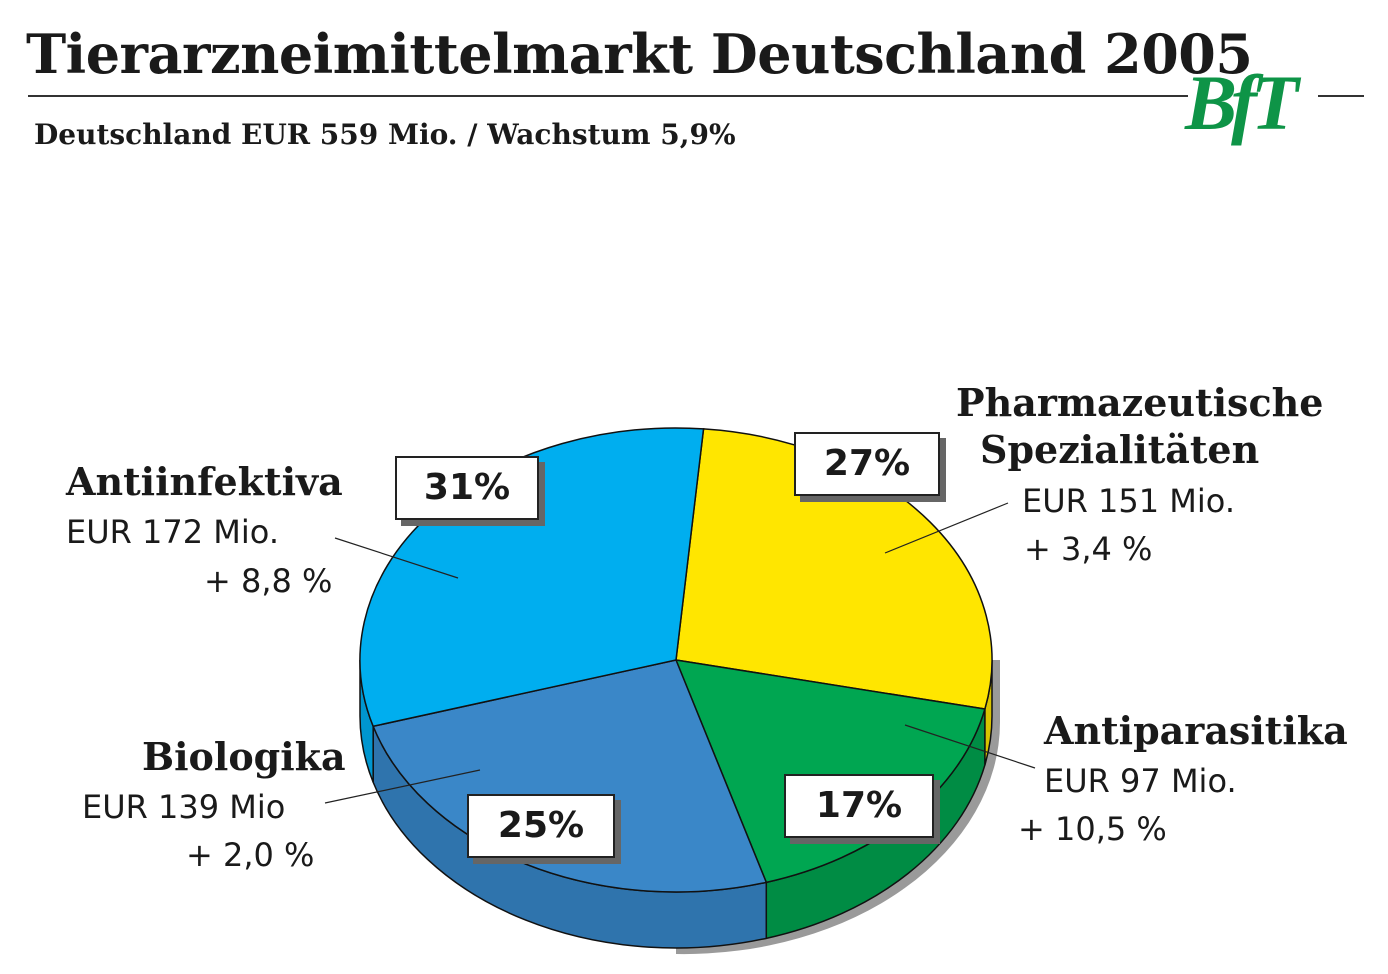 Image resolution: width=1388 pixels, height=974 pixels. I want to click on legend-pharma-growth: + 3,4 %, so click(1088, 549).